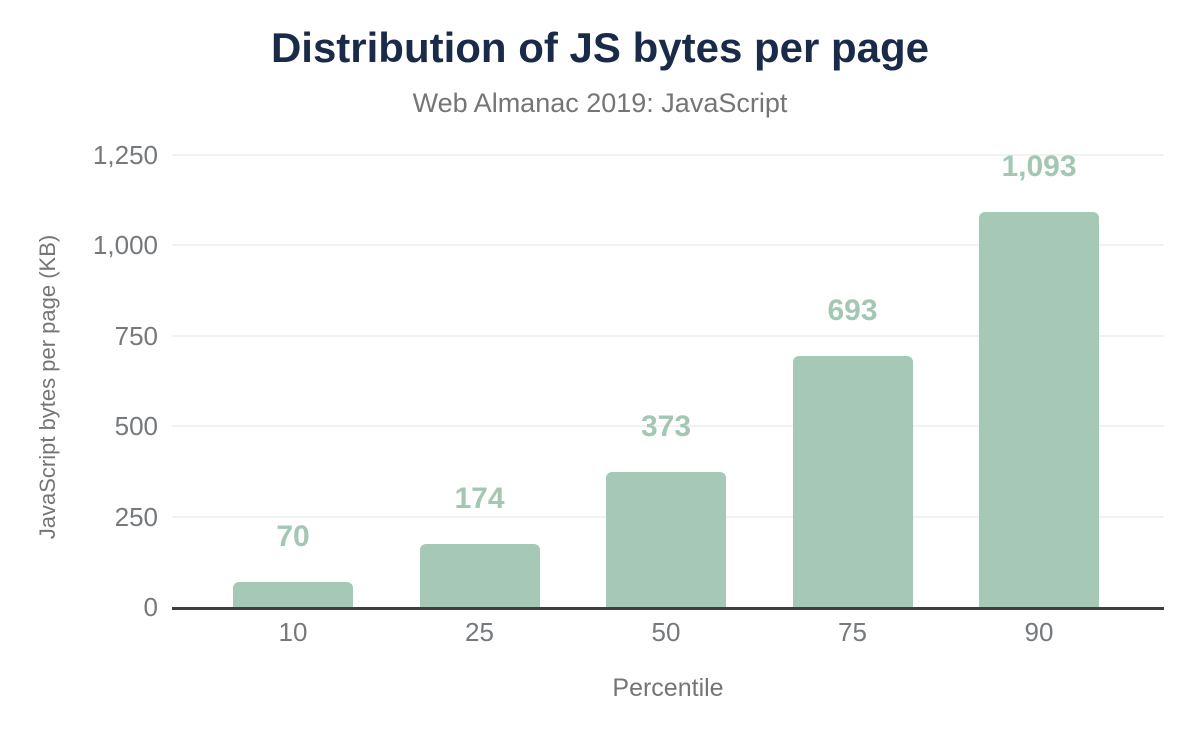  What do you see at coordinates (125, 245) in the screenshot?
I see `y-tick-label: 1,000` at bounding box center [125, 245].